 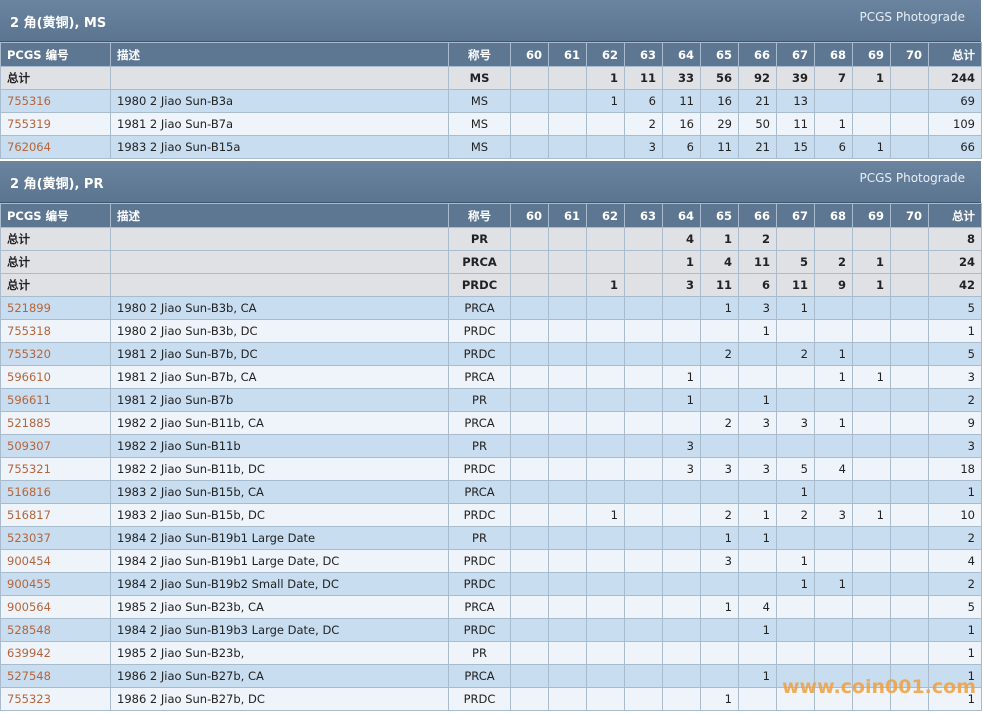 I want to click on cell: 1983 2 Jiao Sun-B15b, DC, so click(x=279, y=515).